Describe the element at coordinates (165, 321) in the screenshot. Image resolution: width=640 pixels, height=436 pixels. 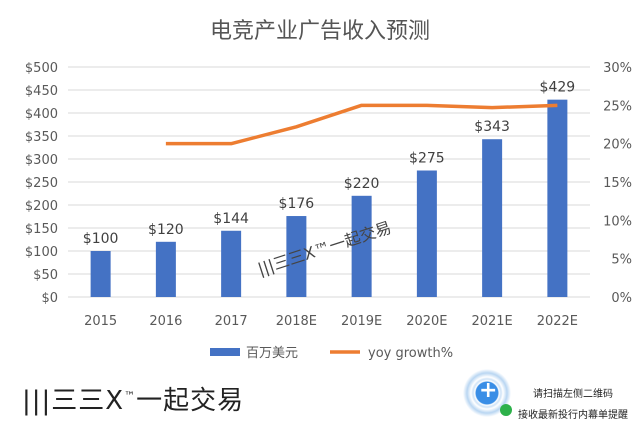
I see `x-tick-label: 2016` at that location.